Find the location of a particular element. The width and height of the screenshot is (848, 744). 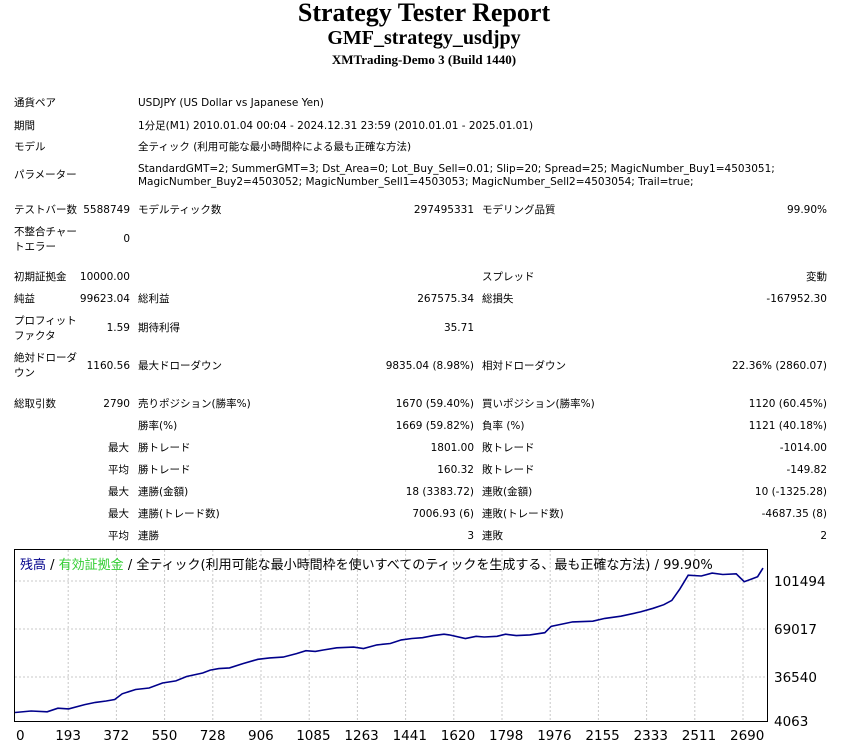

long-positions-label: 買いポジション(勝率%) is located at coordinates (538, 404).